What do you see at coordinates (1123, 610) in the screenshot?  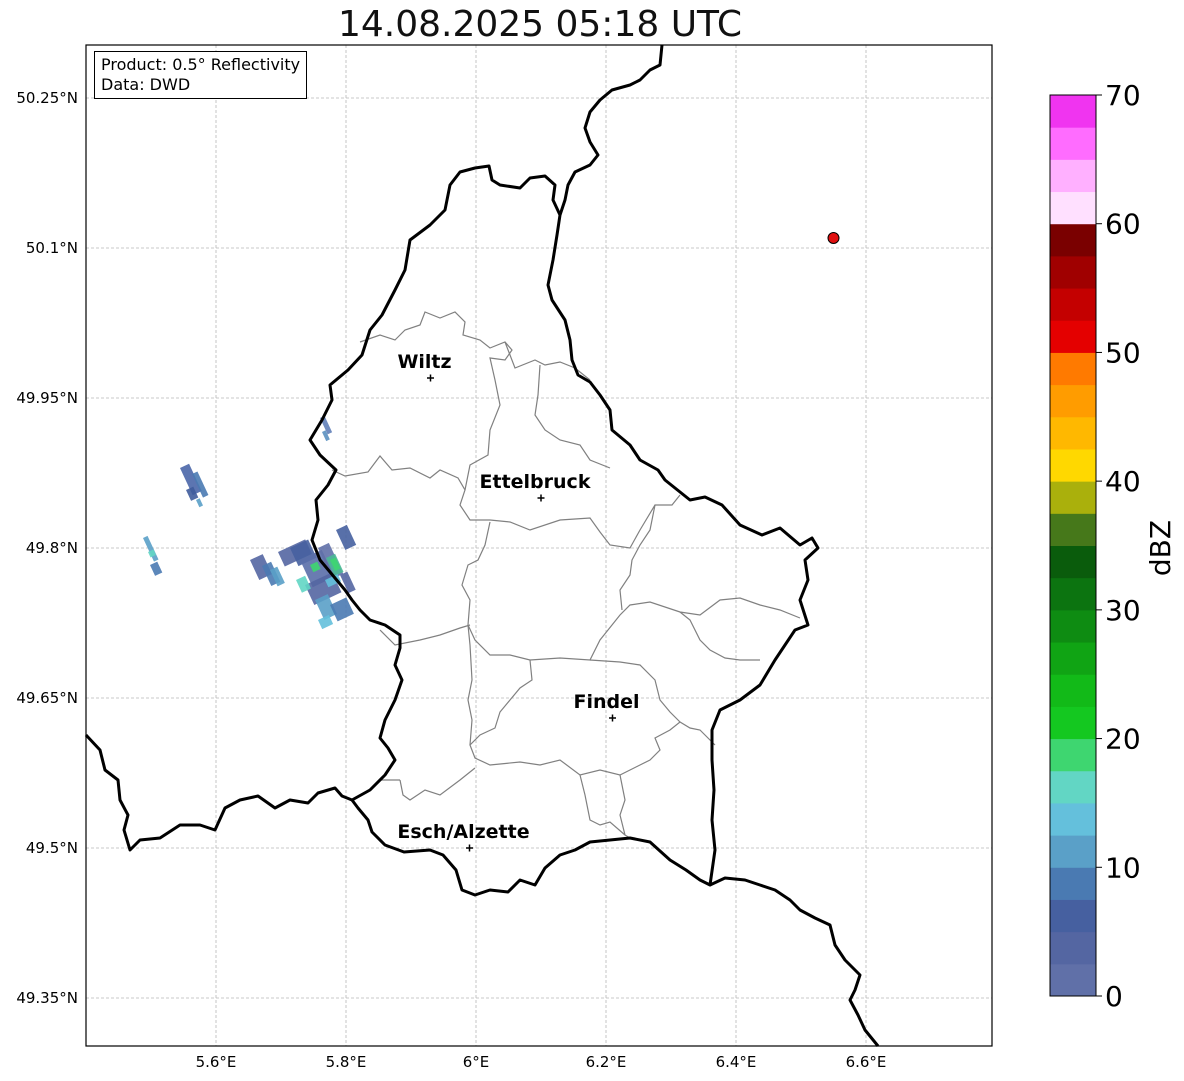 I see `colorbar-tick-label: 30` at bounding box center [1123, 610].